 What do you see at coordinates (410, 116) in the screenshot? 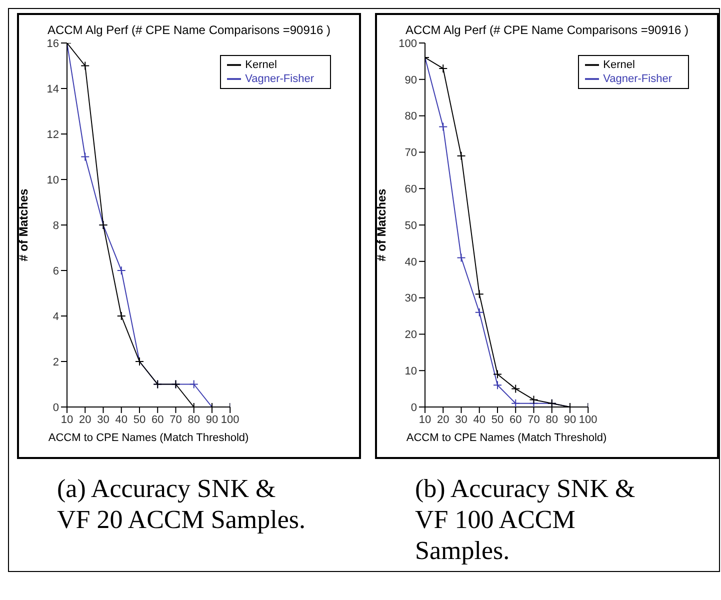
I see `y-tick-label: 80` at bounding box center [410, 116].